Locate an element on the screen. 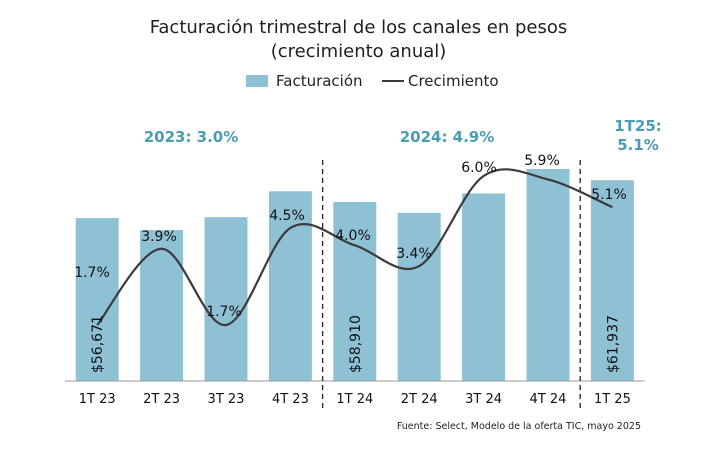 This screenshot has height=451, width=717. x-tick-label-7: 4T 24 is located at coordinates (548, 399).